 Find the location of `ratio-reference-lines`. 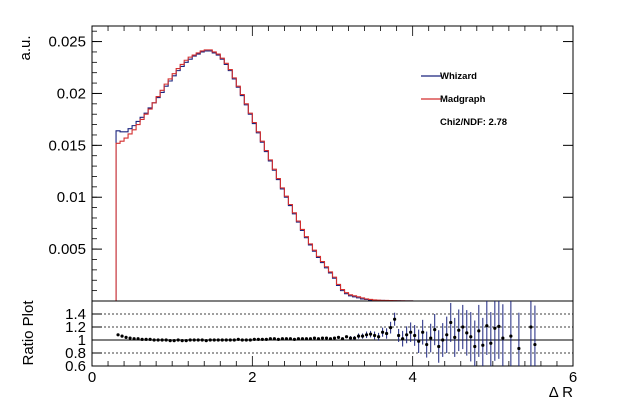

ratio-reference-lines is located at coordinates (332, 333).